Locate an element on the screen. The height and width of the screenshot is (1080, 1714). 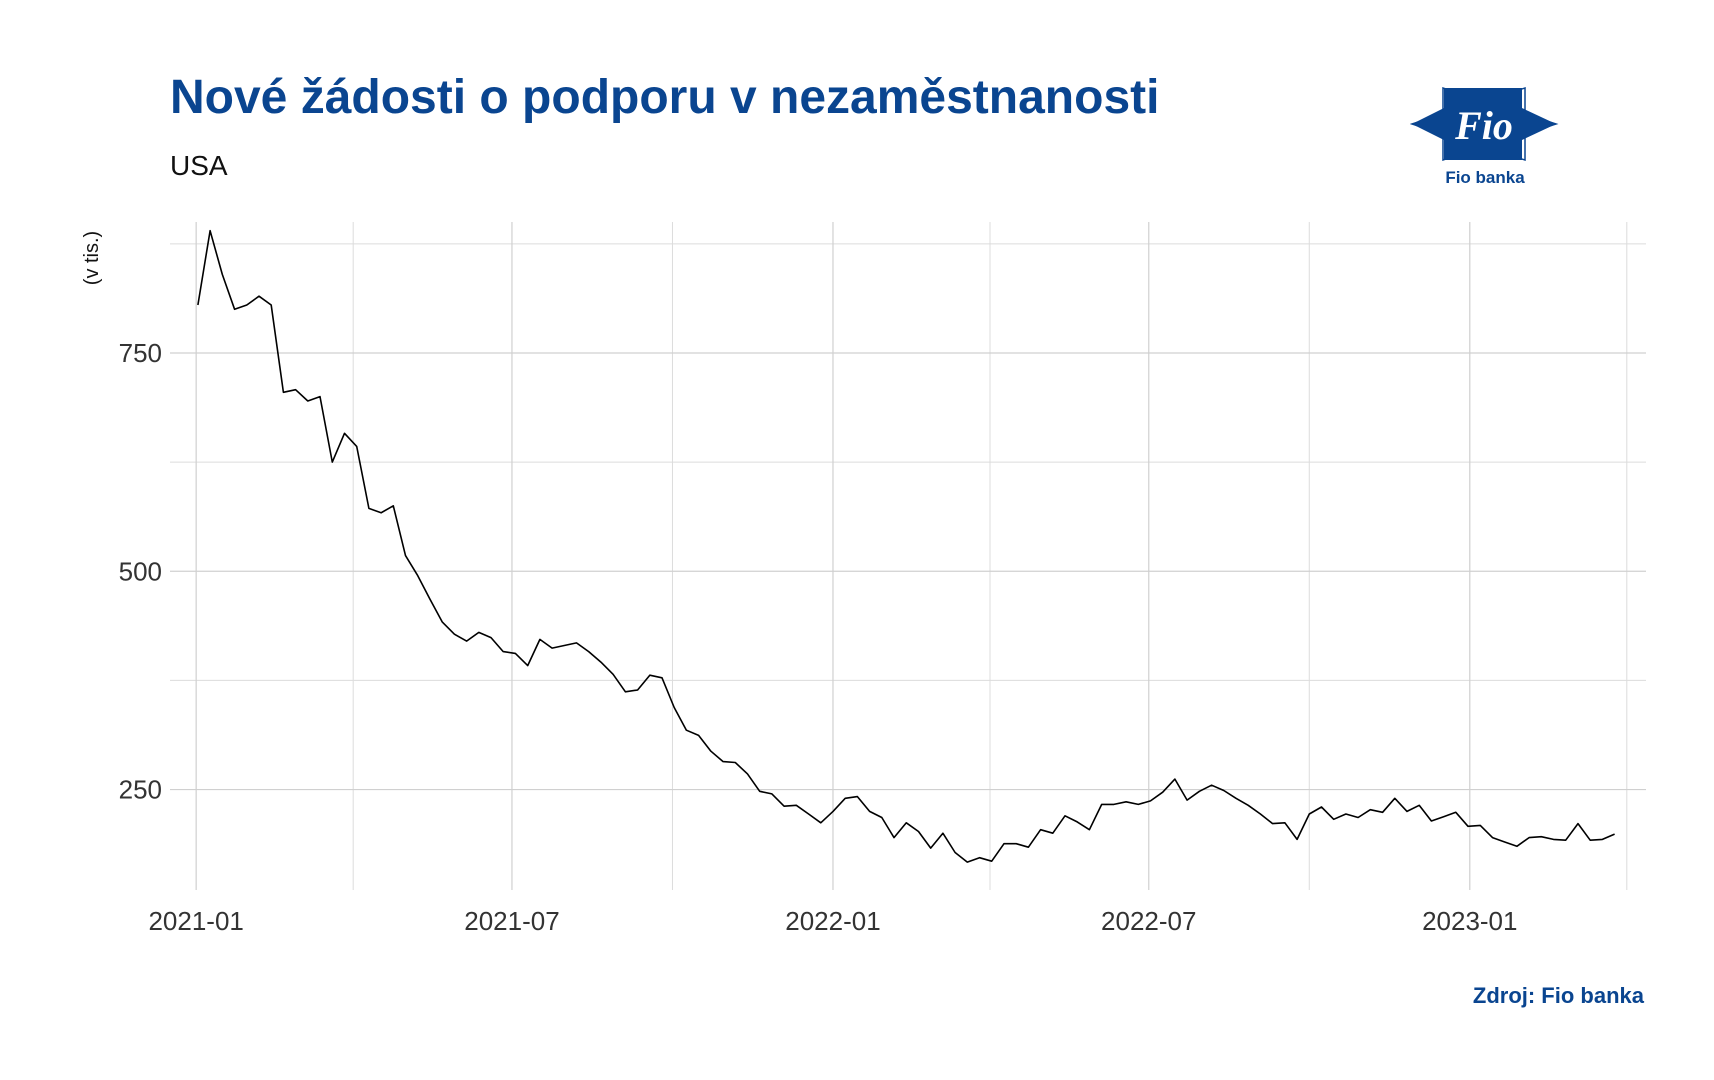
y-axis-label: (v tis.) is located at coordinates (92, 258).